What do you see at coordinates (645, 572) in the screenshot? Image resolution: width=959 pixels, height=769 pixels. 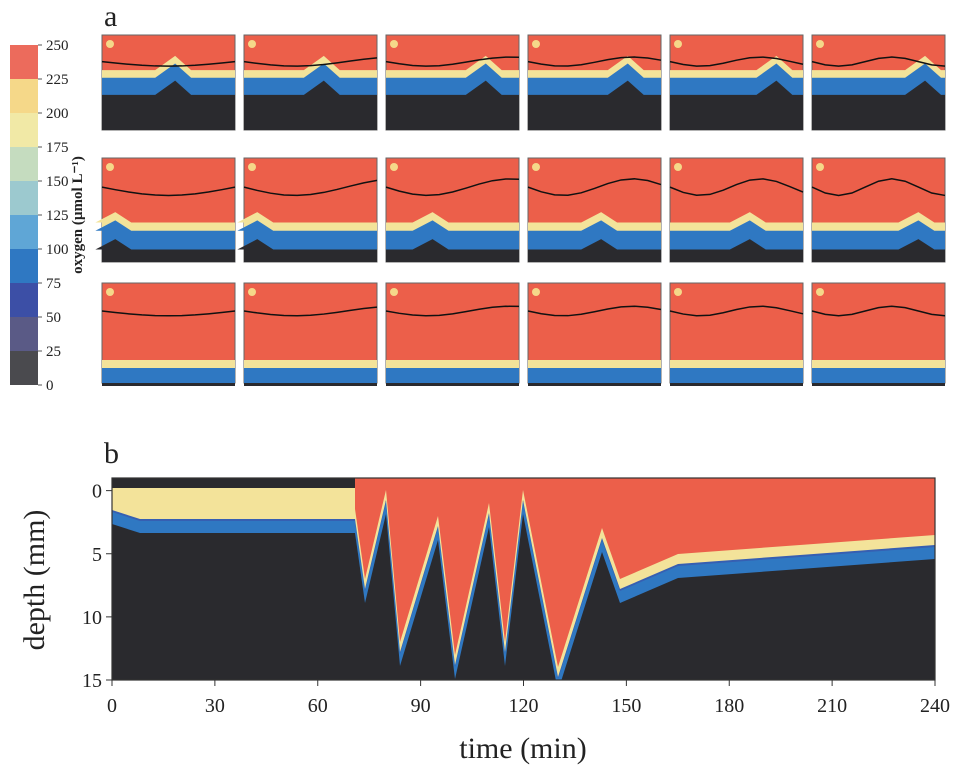 I see `heatmap-layer` at bounding box center [645, 572].